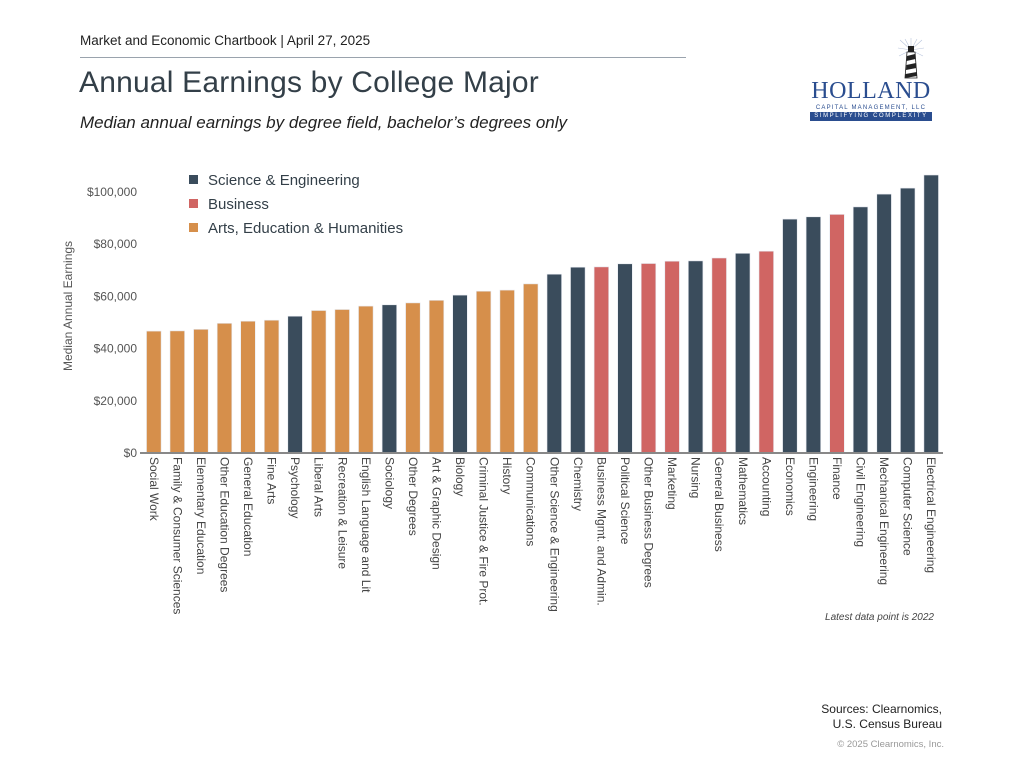  What do you see at coordinates (437, 513) in the screenshot?
I see `x-tick-label: Art & Graphic Design` at bounding box center [437, 513].